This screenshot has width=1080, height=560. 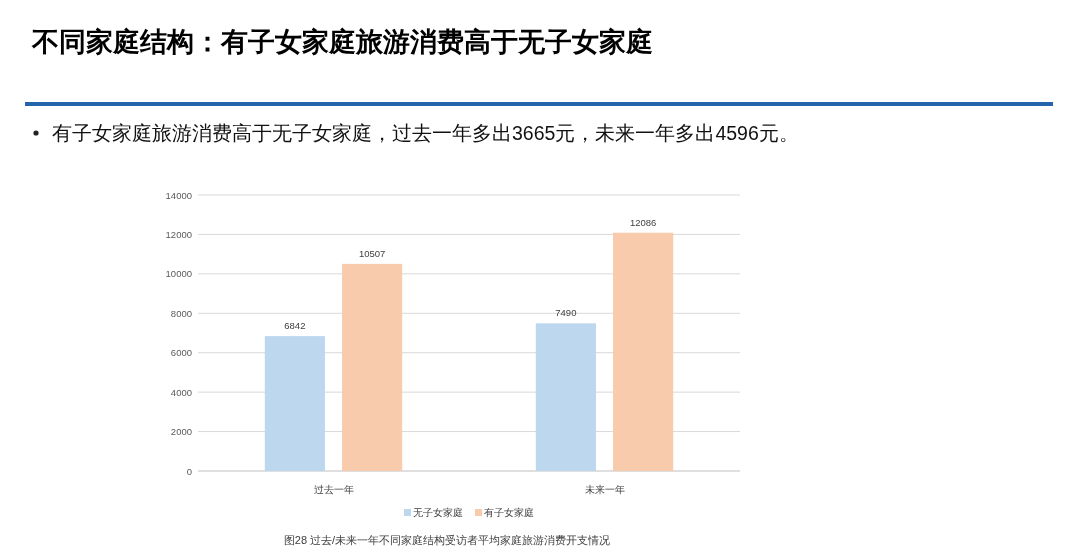 I want to click on y-tick-label: 8000, so click(x=181, y=313).